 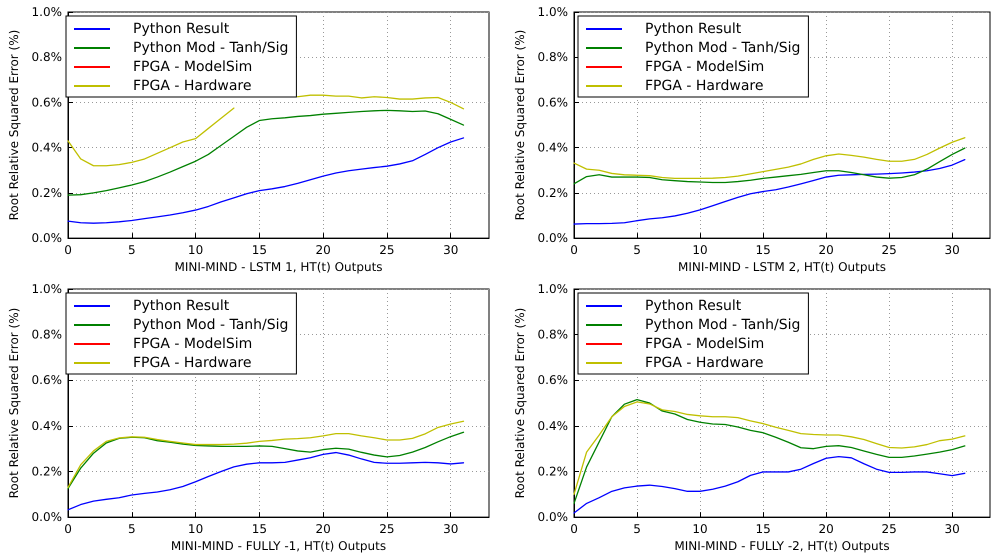 I want to click on x-axis-title: MINI-MIND - LSTM 2, HT(t) Outputs, so click(x=782, y=267).